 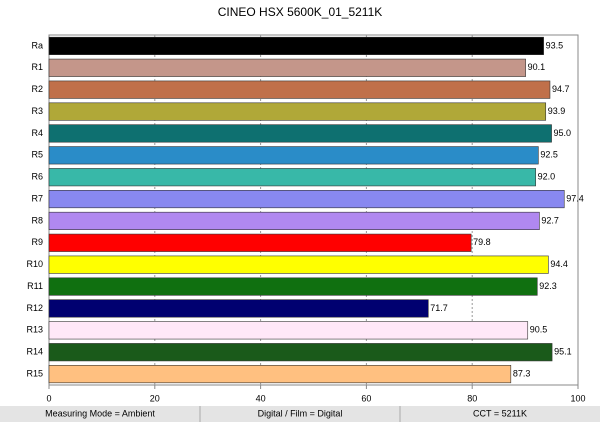 What do you see at coordinates (37, 45) in the screenshot?
I see `y-tick-label: Ra` at bounding box center [37, 45].